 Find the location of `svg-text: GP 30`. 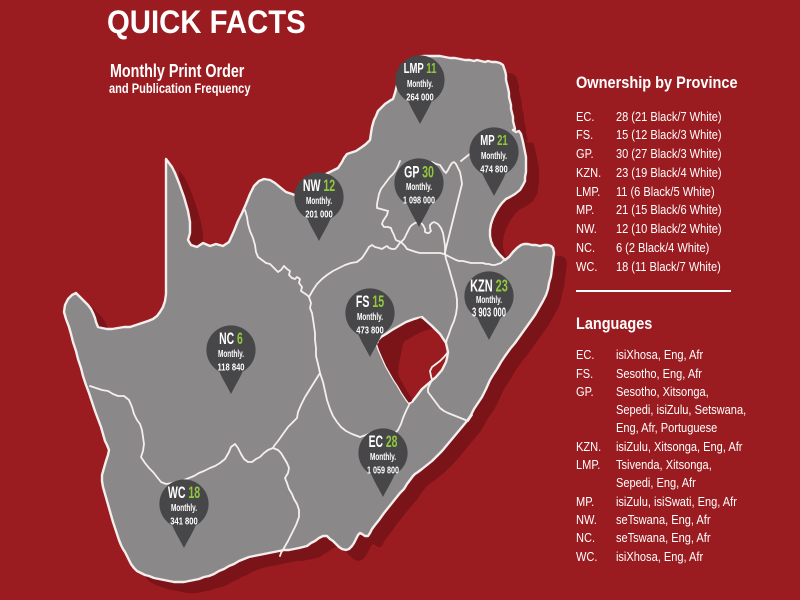

svg-text: GP 30 is located at coordinates (419, 171).